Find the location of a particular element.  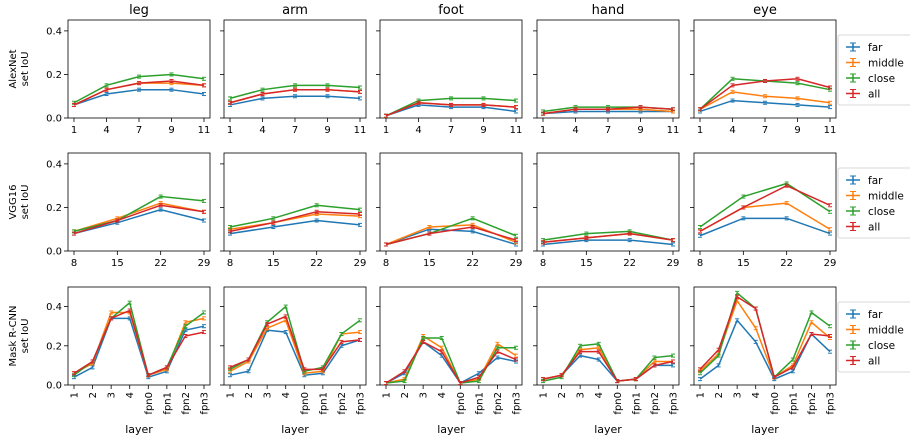

legend-box is located at coordinates (873, 70).